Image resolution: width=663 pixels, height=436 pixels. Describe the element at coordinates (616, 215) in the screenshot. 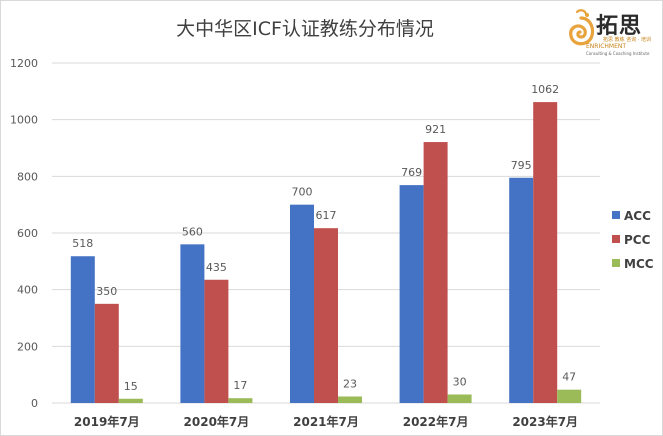

I see `legend-swatch-acc` at that location.